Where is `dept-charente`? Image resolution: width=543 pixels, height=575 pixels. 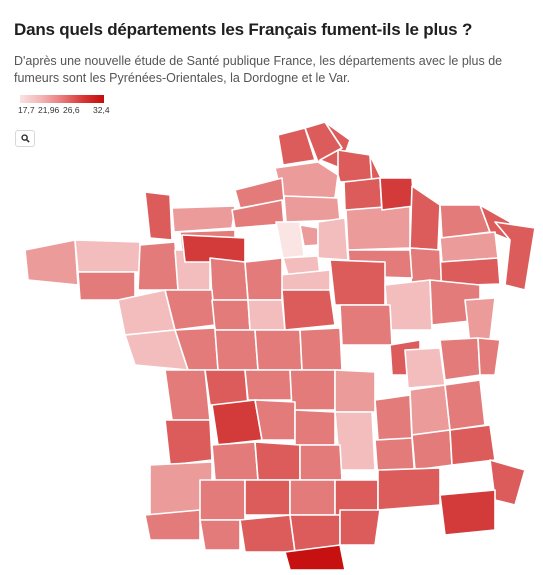
dept-charente is located at coordinates (226, 387).